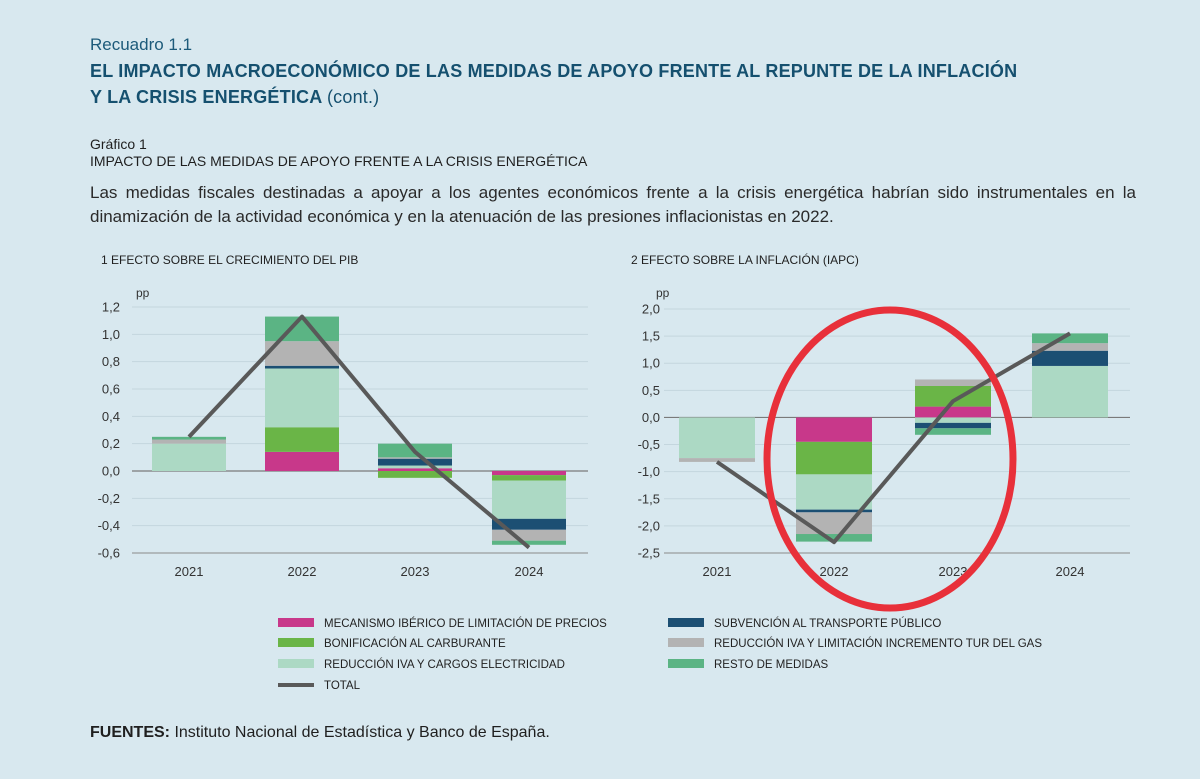 Image resolution: width=1200 pixels, height=779 pixels. What do you see at coordinates (296, 622) in the screenshot?
I see `legend-swatch-mecanismo` at bounding box center [296, 622].